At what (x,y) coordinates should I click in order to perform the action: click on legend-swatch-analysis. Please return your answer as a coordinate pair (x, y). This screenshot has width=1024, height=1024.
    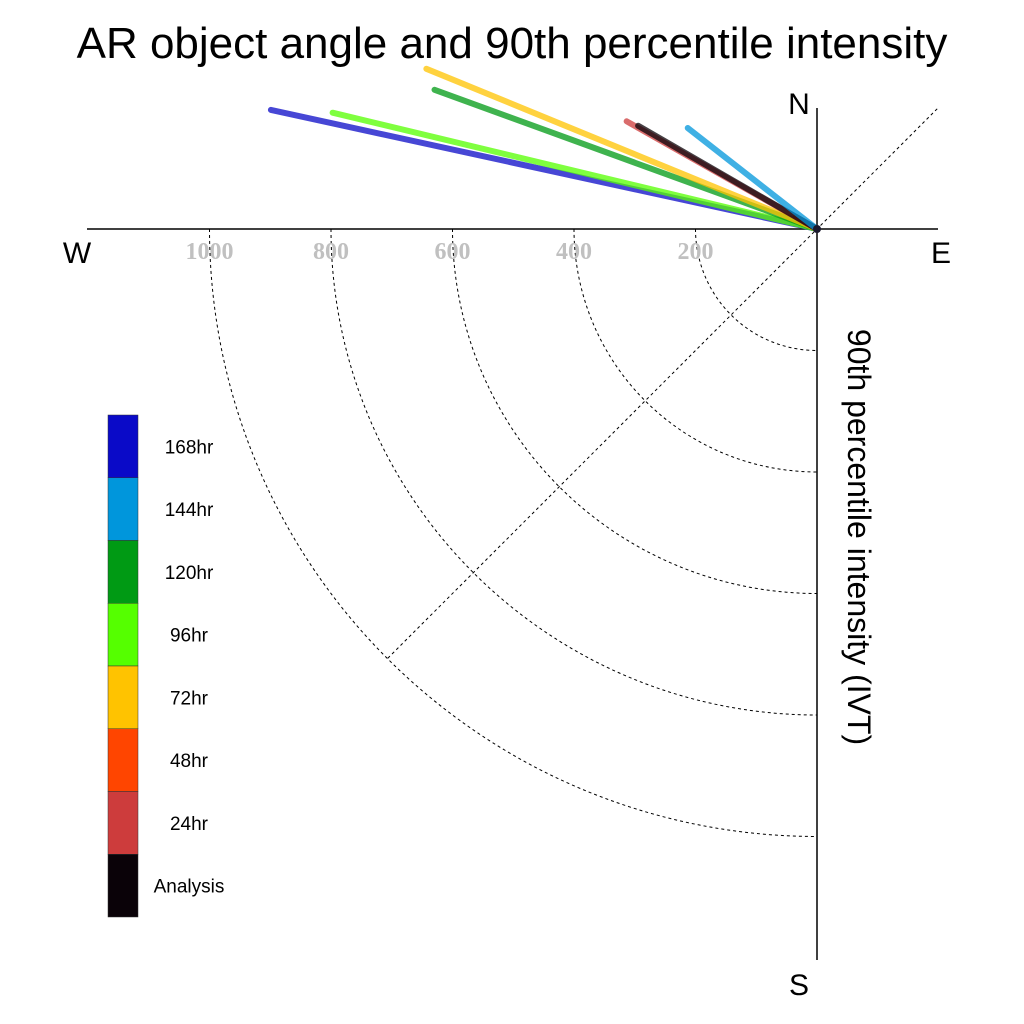
    Looking at the image, I should click on (123, 886).